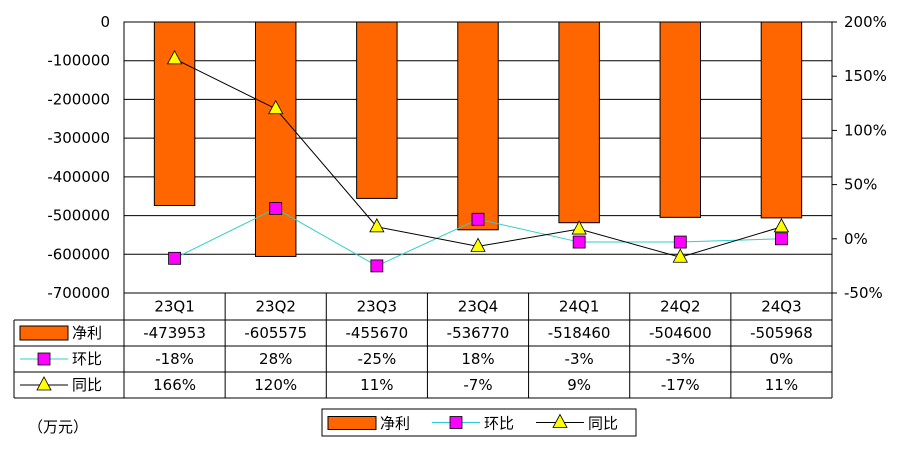  What do you see at coordinates (859, 157) in the screenshot?
I see `right-axis: 200% 150% 100% 50% 0% -50%` at bounding box center [859, 157].